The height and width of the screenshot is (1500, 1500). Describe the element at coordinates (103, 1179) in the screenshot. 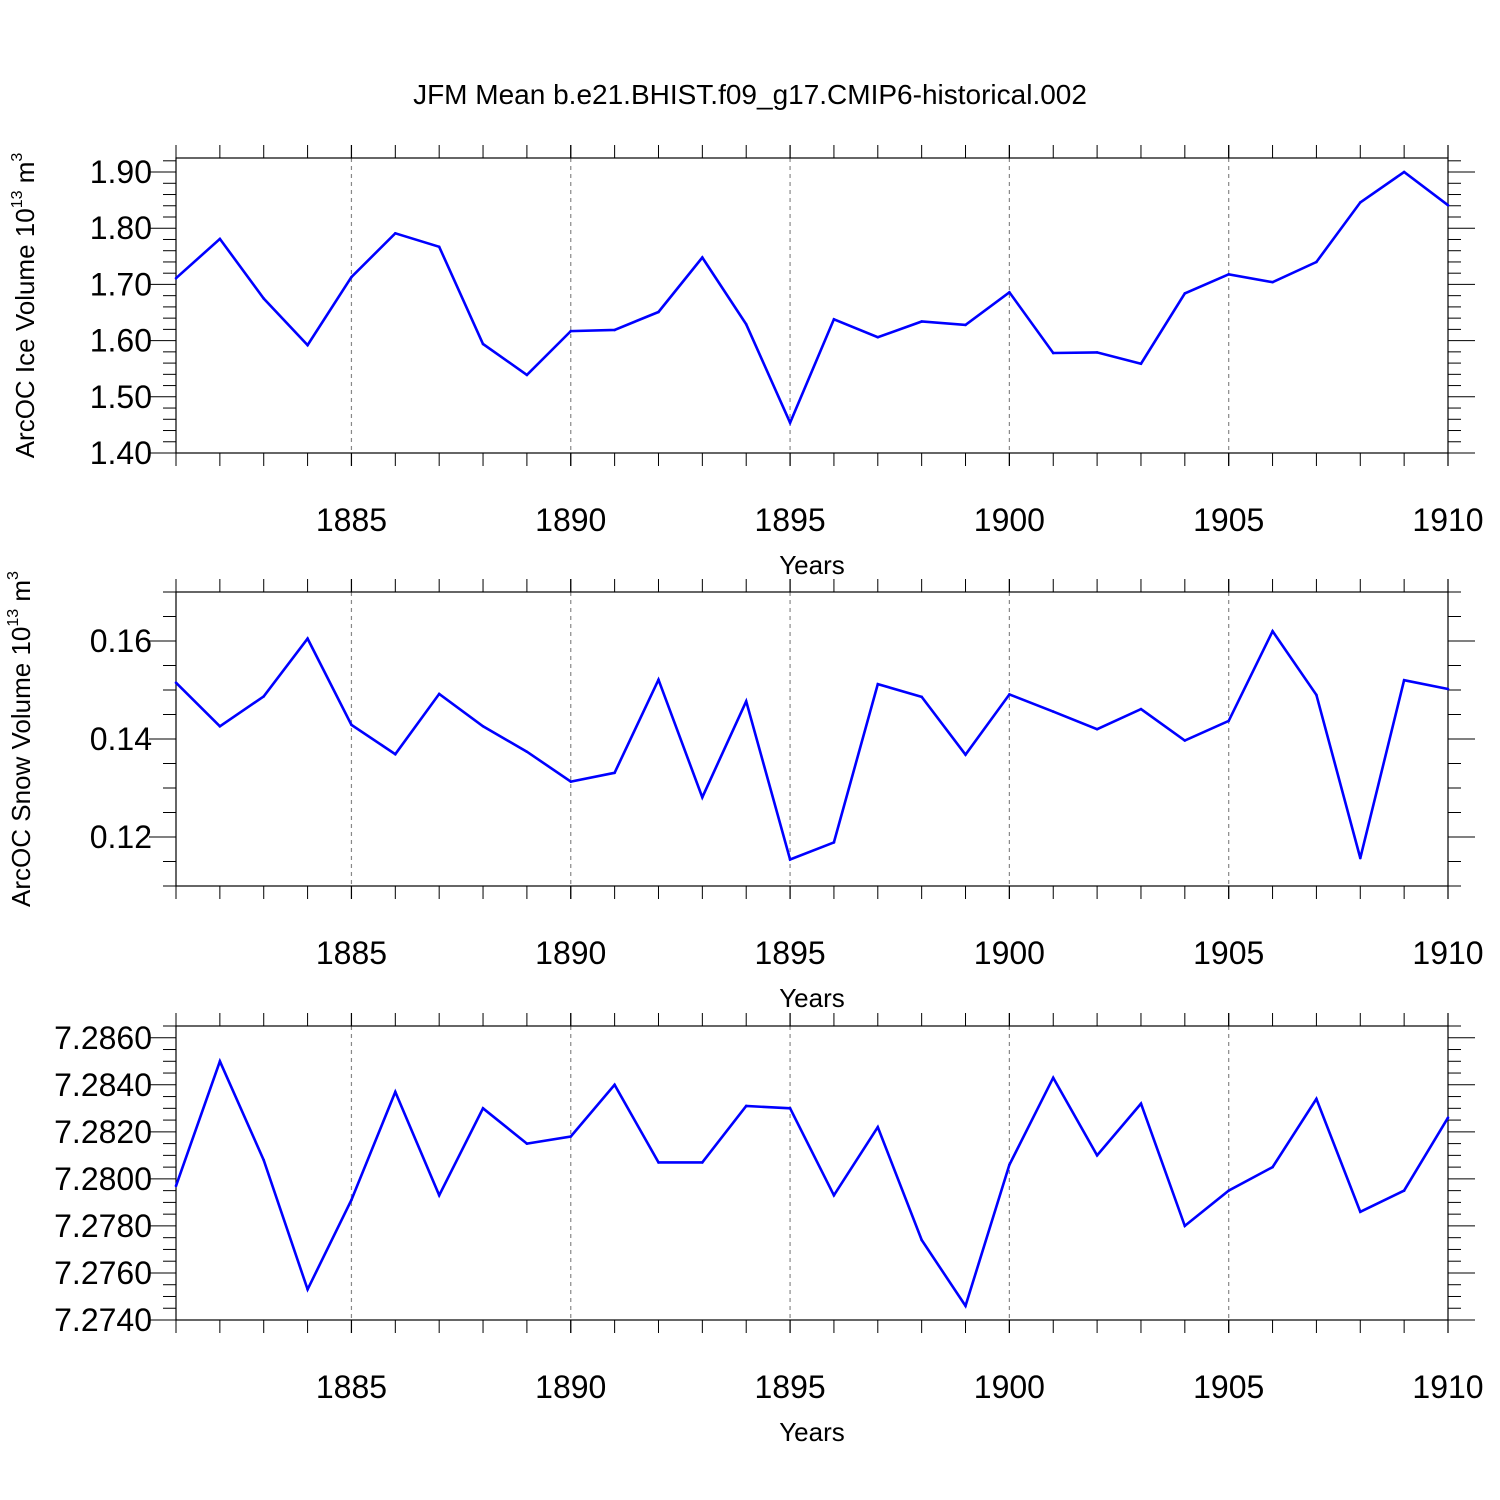

I see `y-tick-label: 7.2800` at that location.